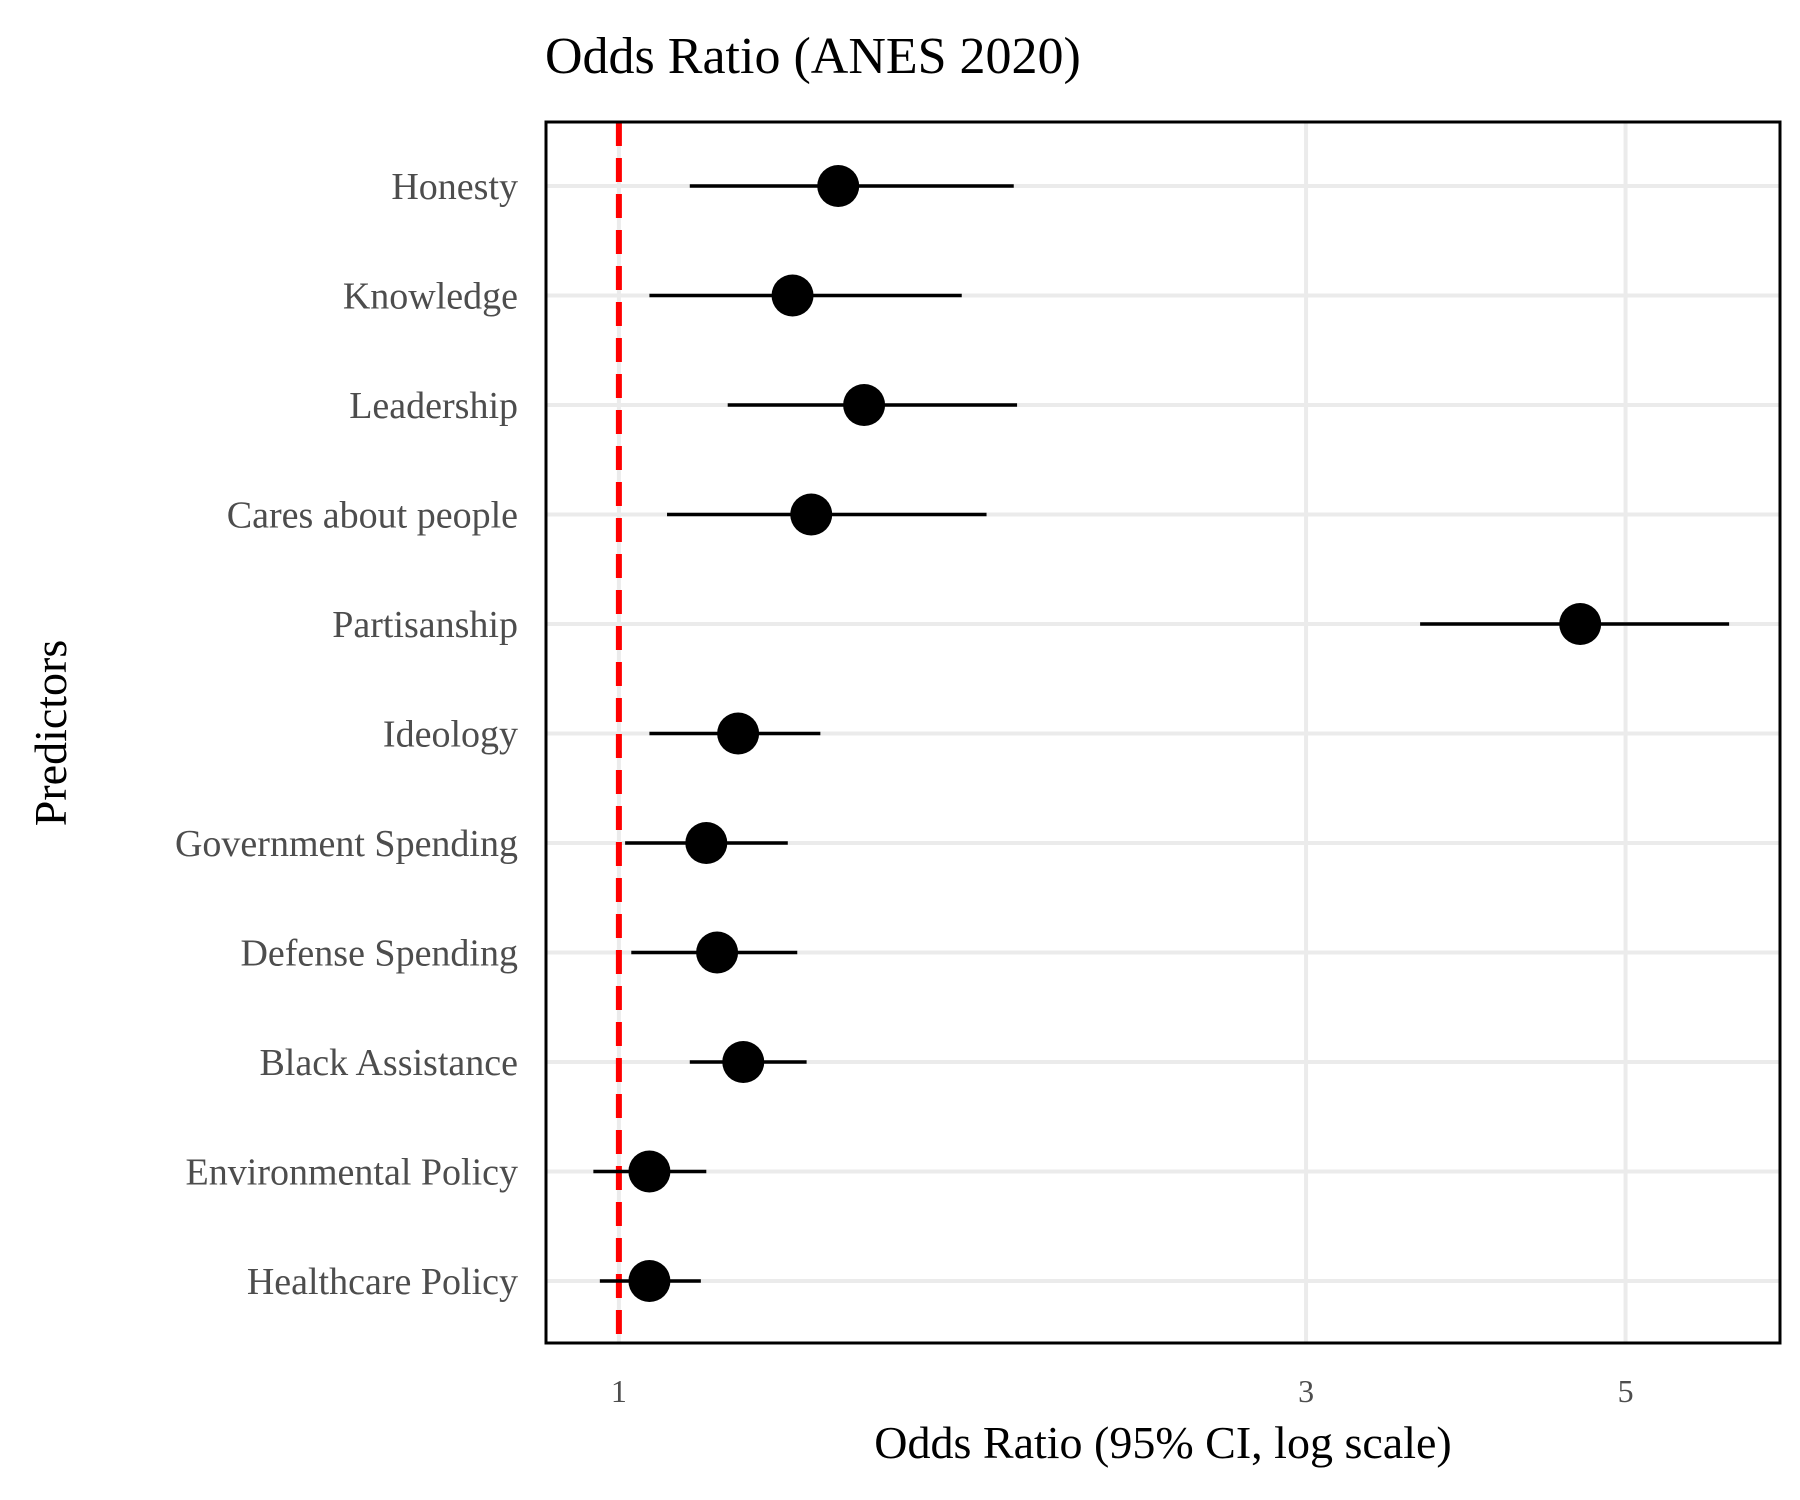  What do you see at coordinates (1306, 1391) in the screenshot?
I see `x-tick-label: 3` at bounding box center [1306, 1391].